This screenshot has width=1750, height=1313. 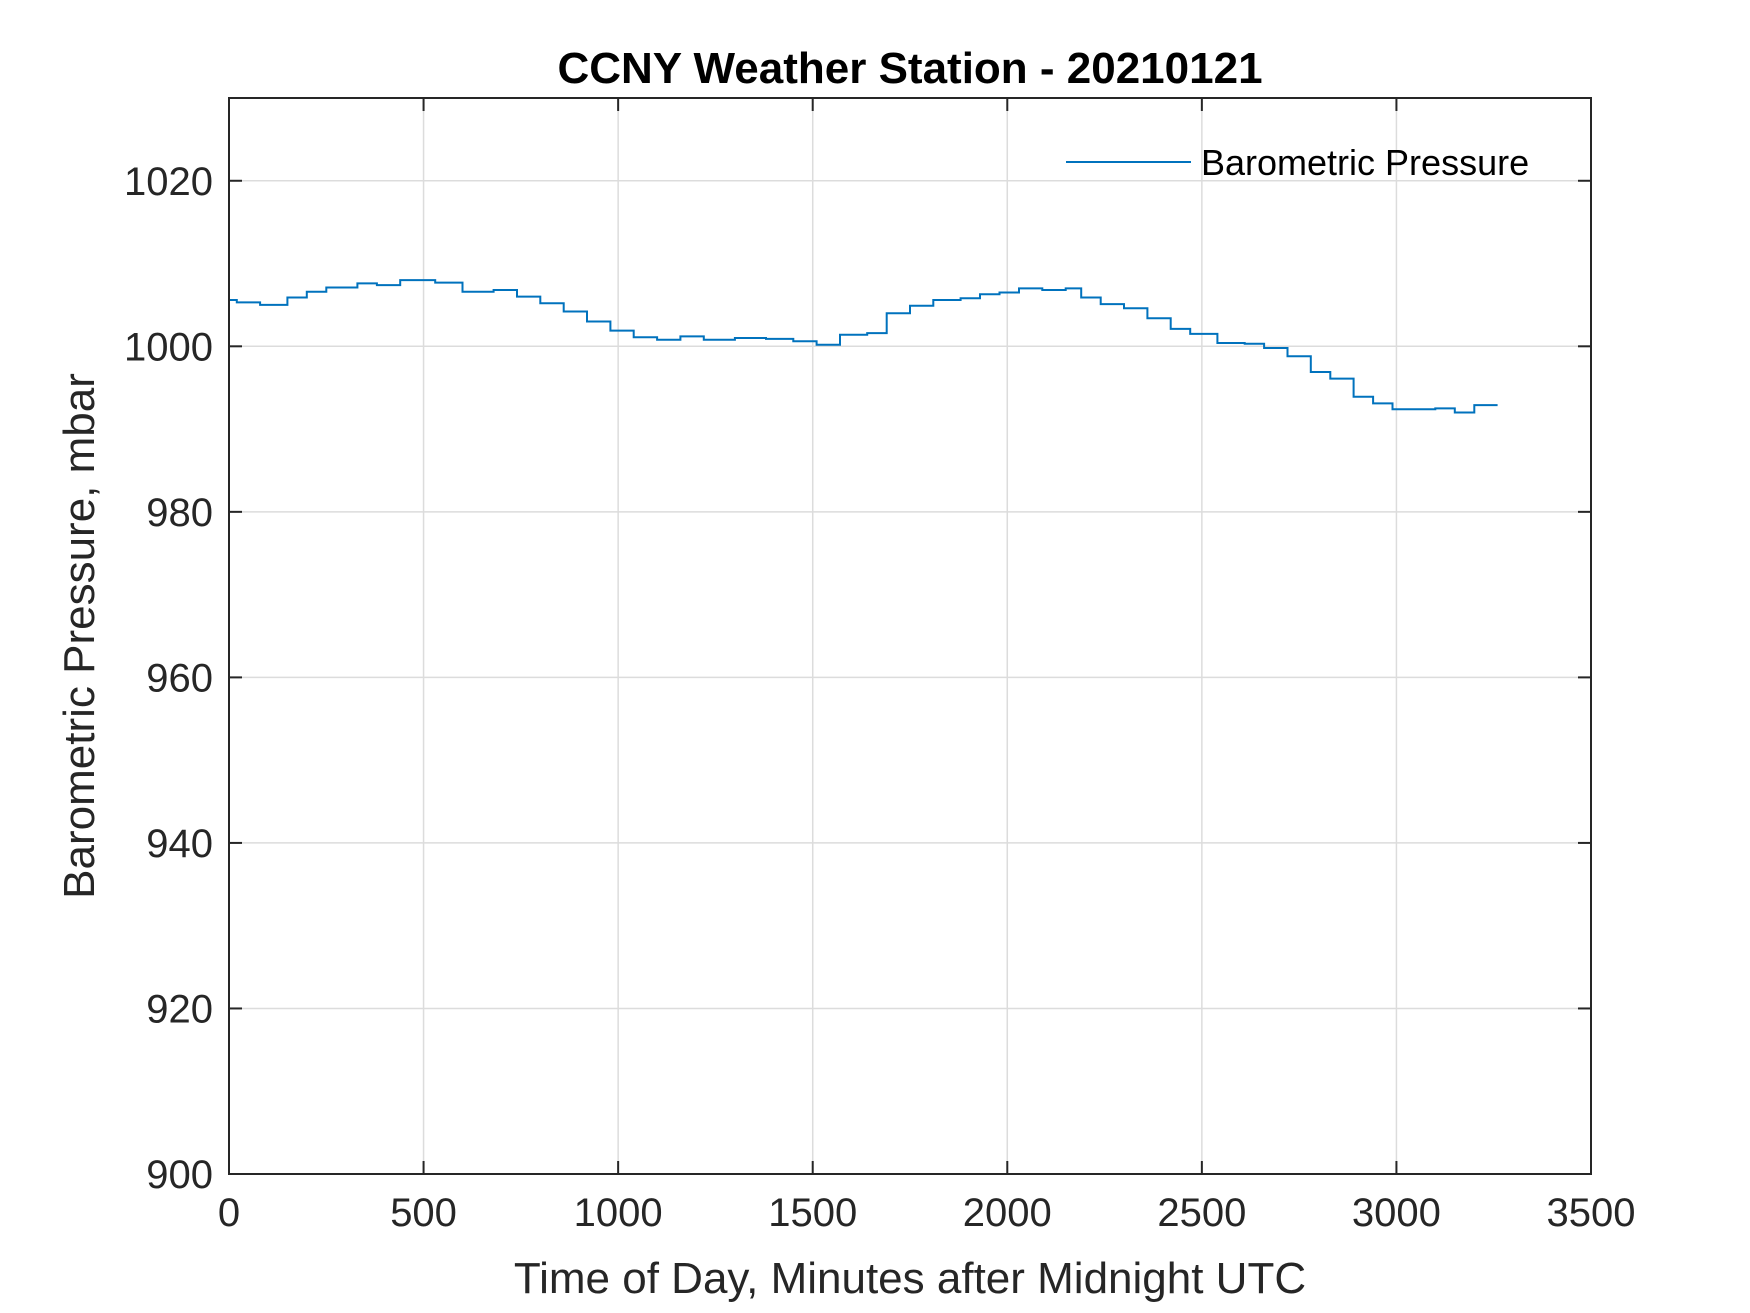 What do you see at coordinates (179, 513) in the screenshot?
I see `y-tick-label: 980` at bounding box center [179, 513].